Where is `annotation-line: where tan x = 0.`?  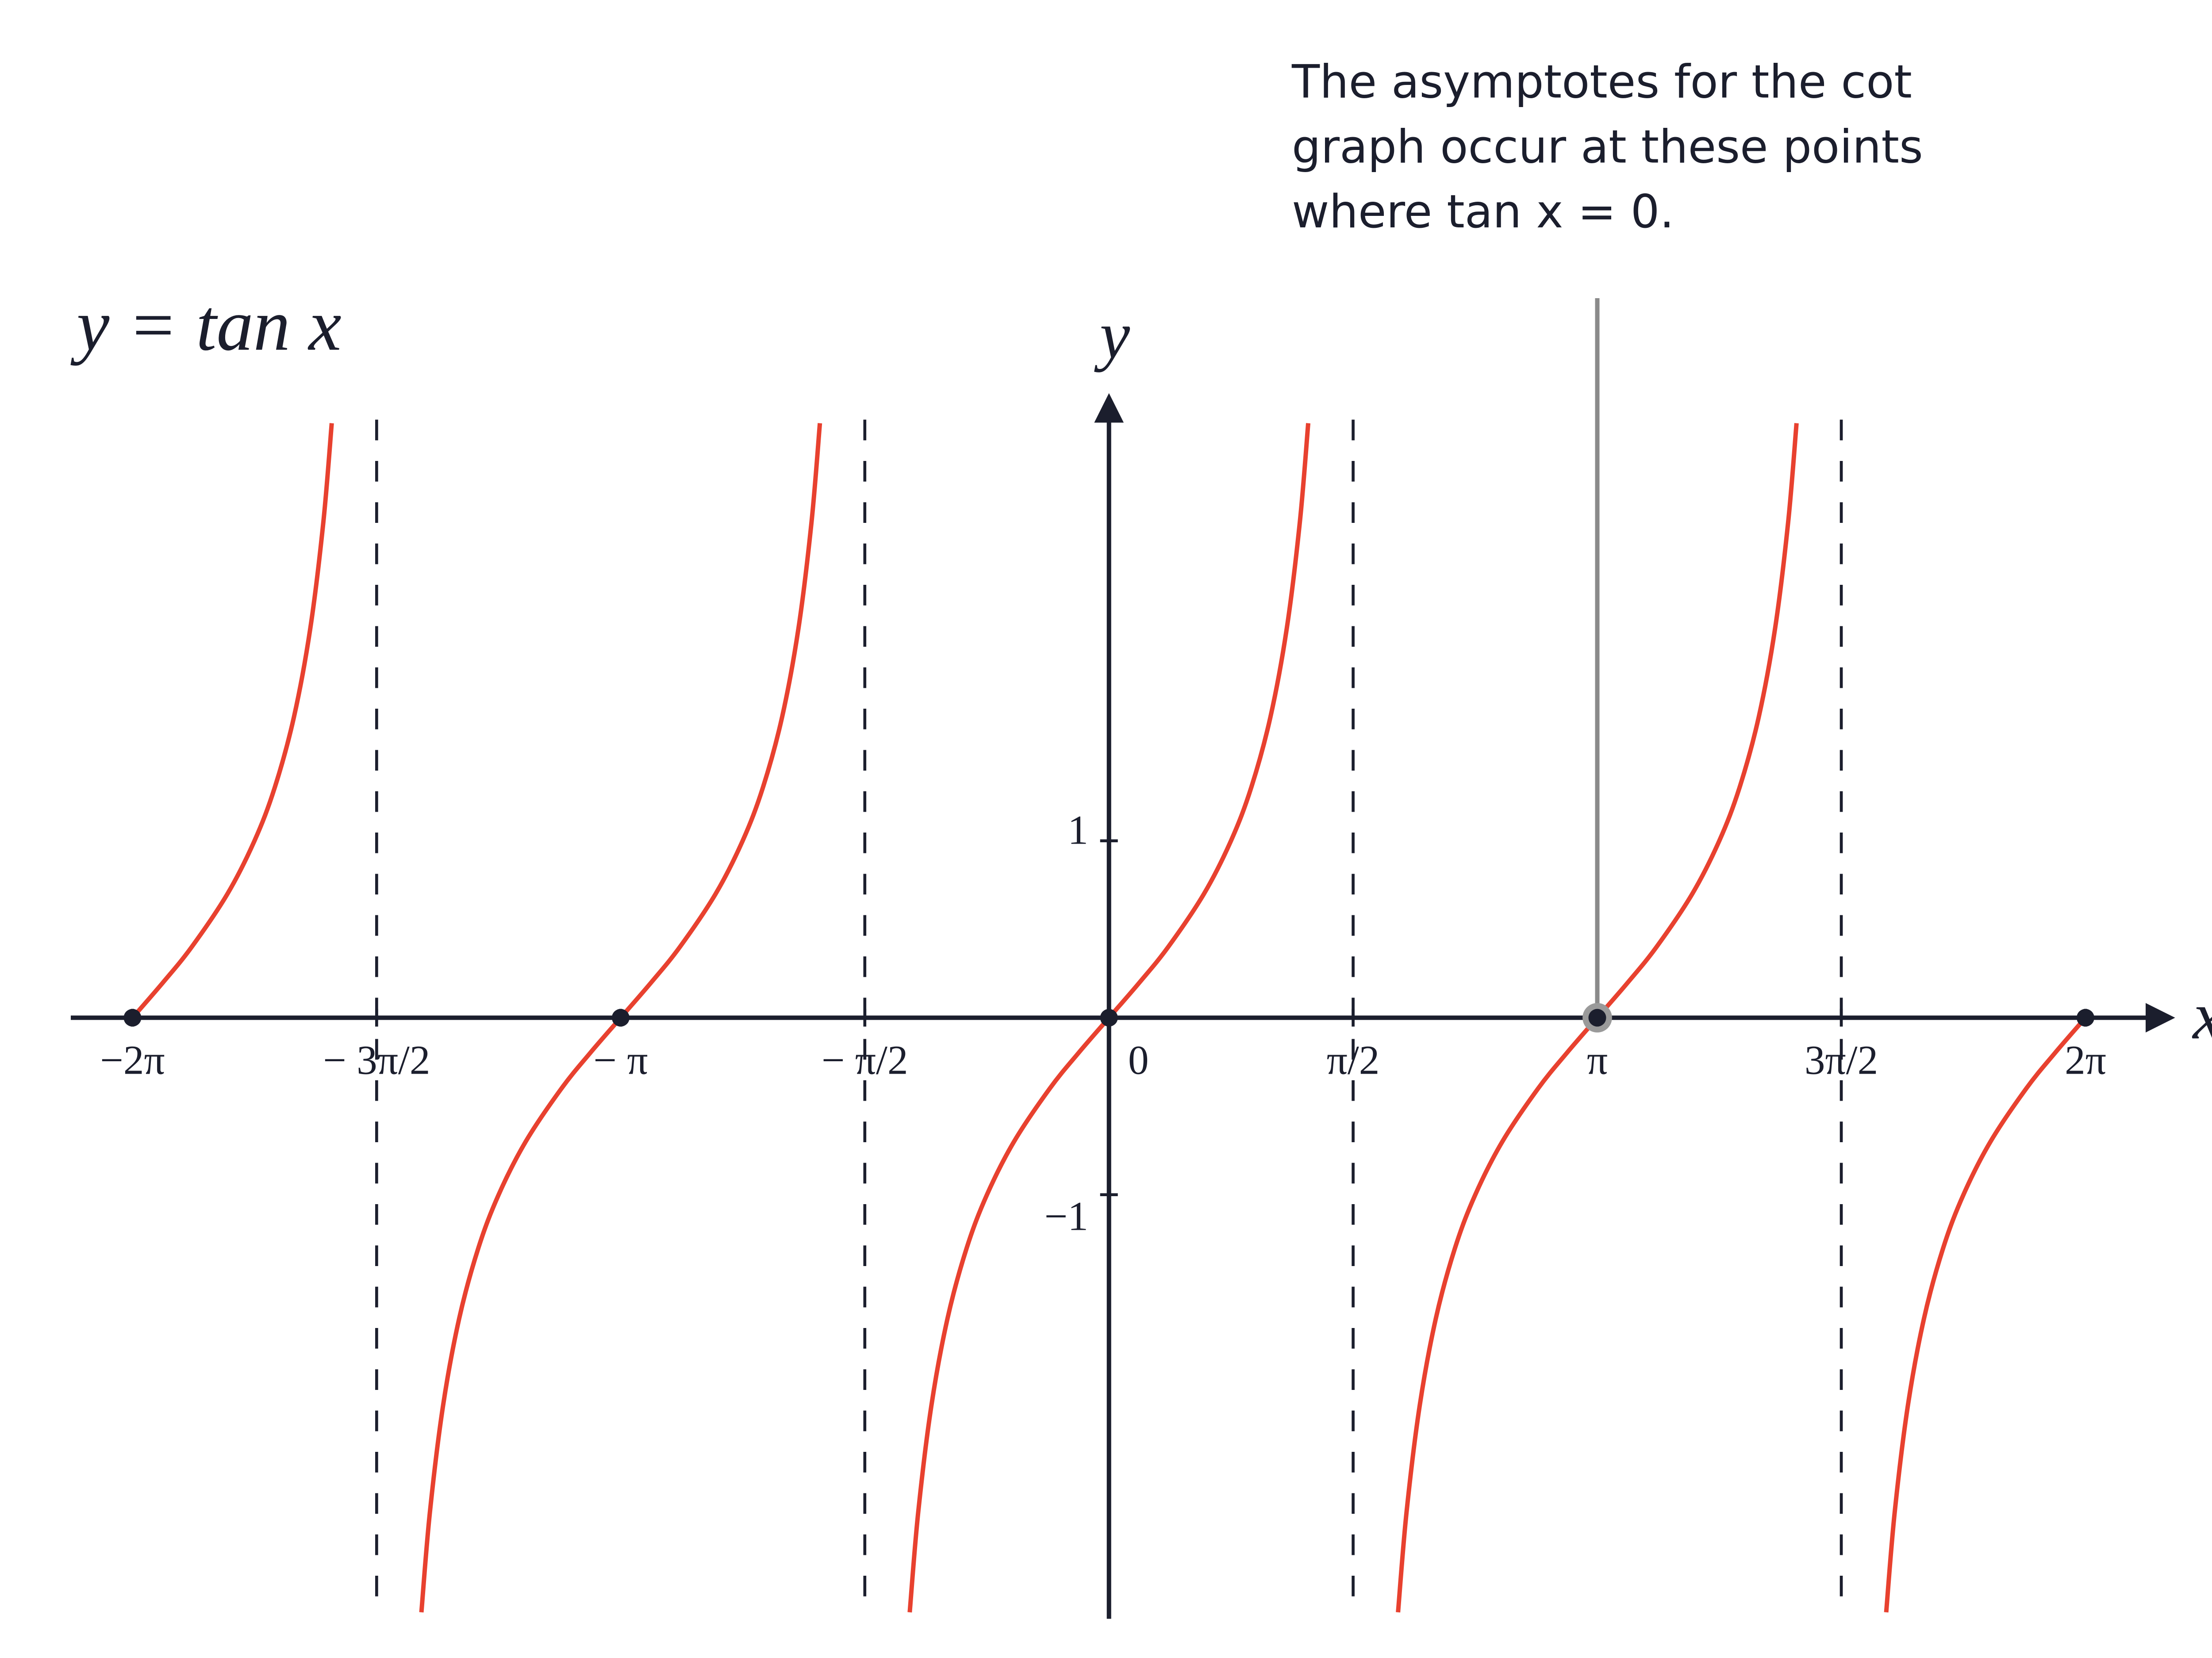 annotation-line: where tan x = 0. is located at coordinates (1483, 212).